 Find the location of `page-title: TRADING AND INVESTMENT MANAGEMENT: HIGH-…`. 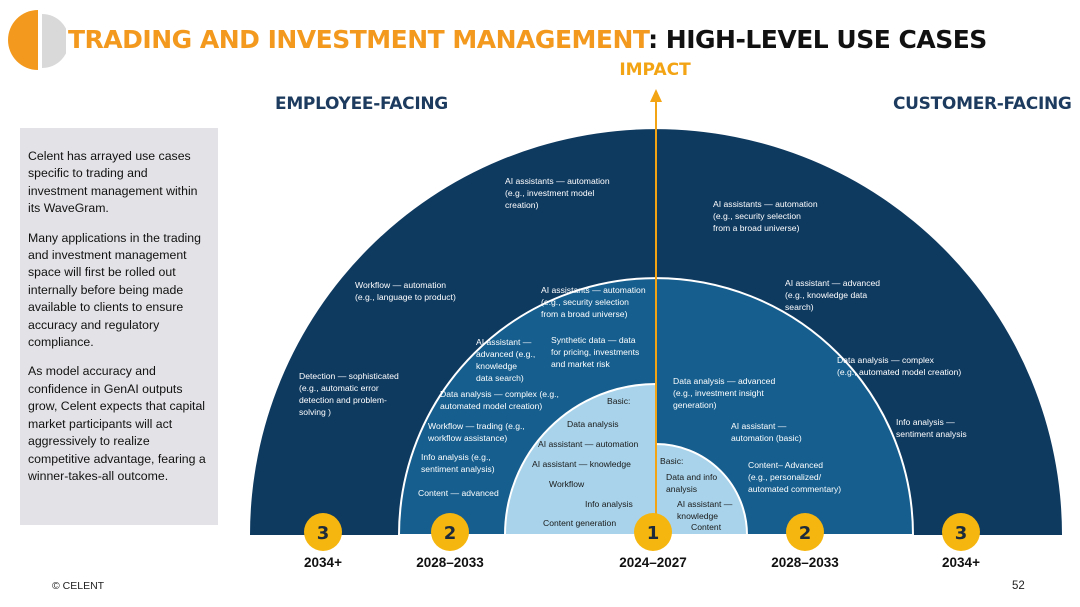

page-title: TRADING AND INVESTMENT MANAGEMENT: HIGH-… is located at coordinates (527, 40).